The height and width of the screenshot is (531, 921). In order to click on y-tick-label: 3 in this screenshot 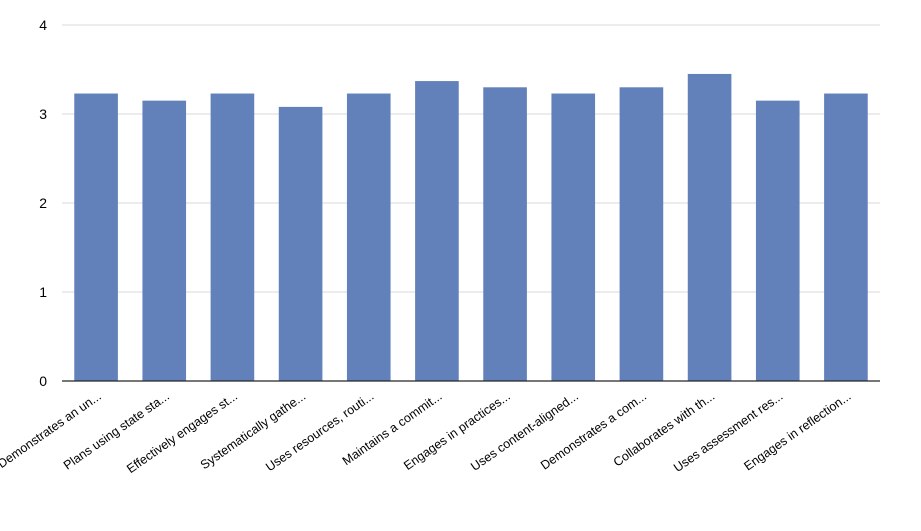, I will do `click(43, 114)`.